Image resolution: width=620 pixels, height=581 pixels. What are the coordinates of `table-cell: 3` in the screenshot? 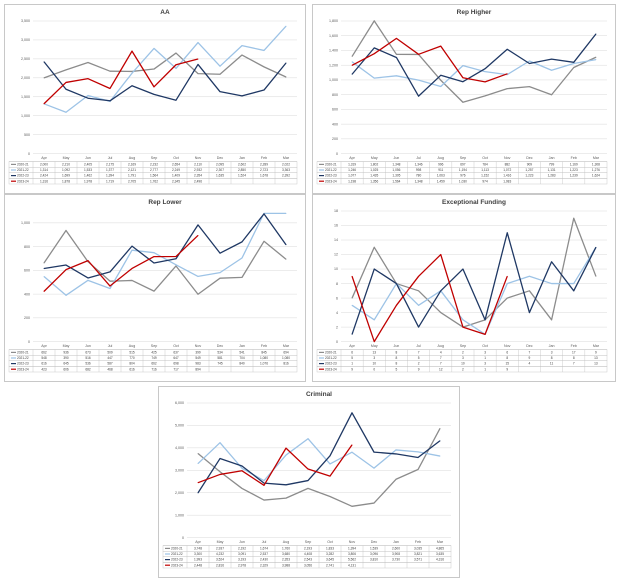 It's located at (485, 353).